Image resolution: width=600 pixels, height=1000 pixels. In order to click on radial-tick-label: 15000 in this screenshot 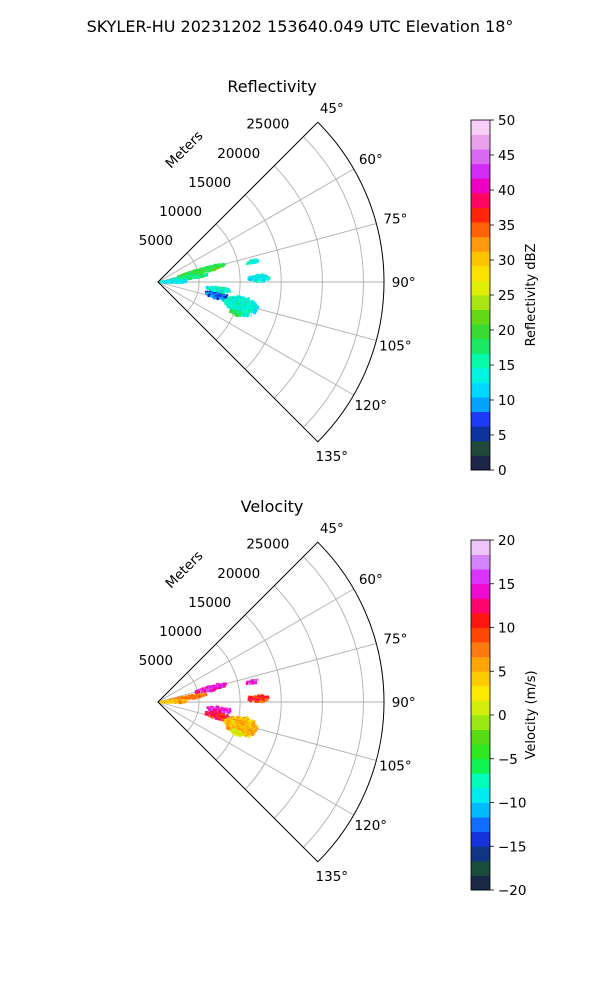, I will do `click(209, 183)`.